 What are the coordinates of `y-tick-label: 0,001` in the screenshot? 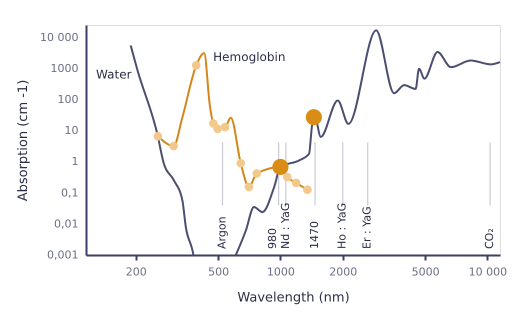 It's located at (62, 255).